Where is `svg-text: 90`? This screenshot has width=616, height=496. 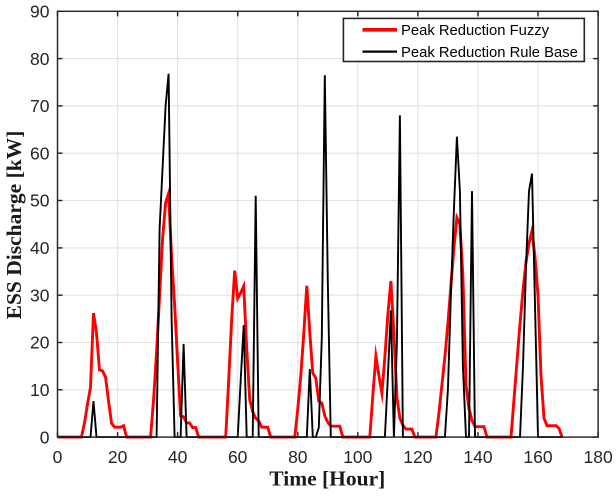 svg-text: 90 is located at coordinates (40, 12).